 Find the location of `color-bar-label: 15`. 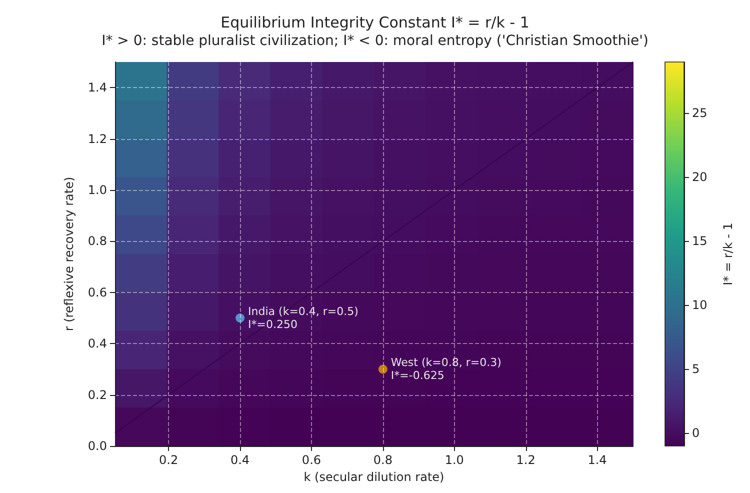

color-bar-label: 15 is located at coordinates (700, 241).